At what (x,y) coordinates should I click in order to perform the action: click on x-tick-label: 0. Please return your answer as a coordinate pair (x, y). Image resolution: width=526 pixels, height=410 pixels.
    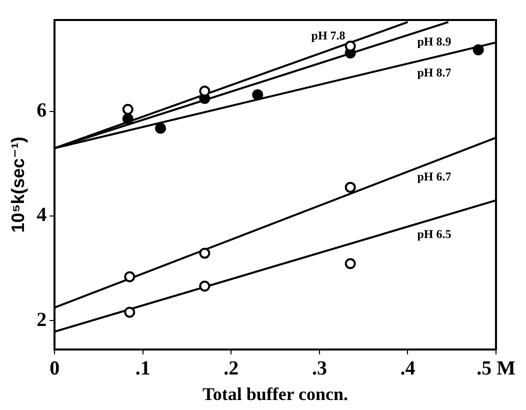
    Looking at the image, I should click on (55, 369).